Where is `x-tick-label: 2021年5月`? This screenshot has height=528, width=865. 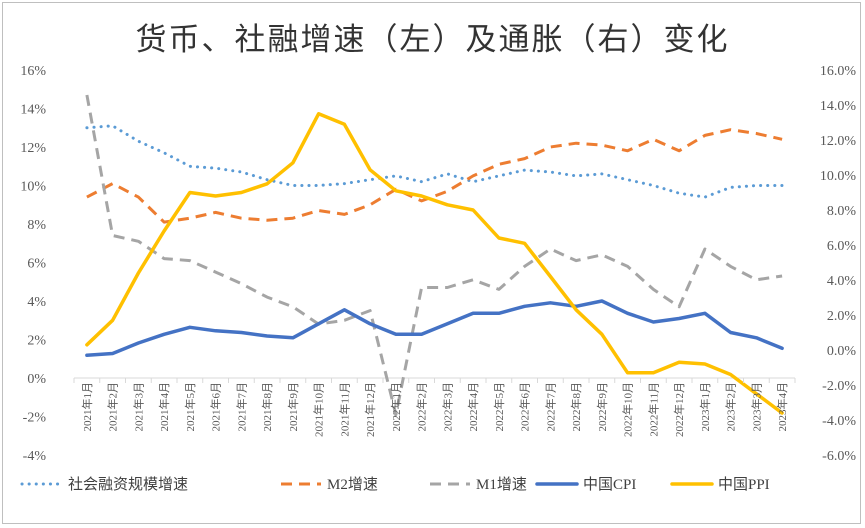
x-tick-label: 2021年5月 is located at coordinates (190, 407).